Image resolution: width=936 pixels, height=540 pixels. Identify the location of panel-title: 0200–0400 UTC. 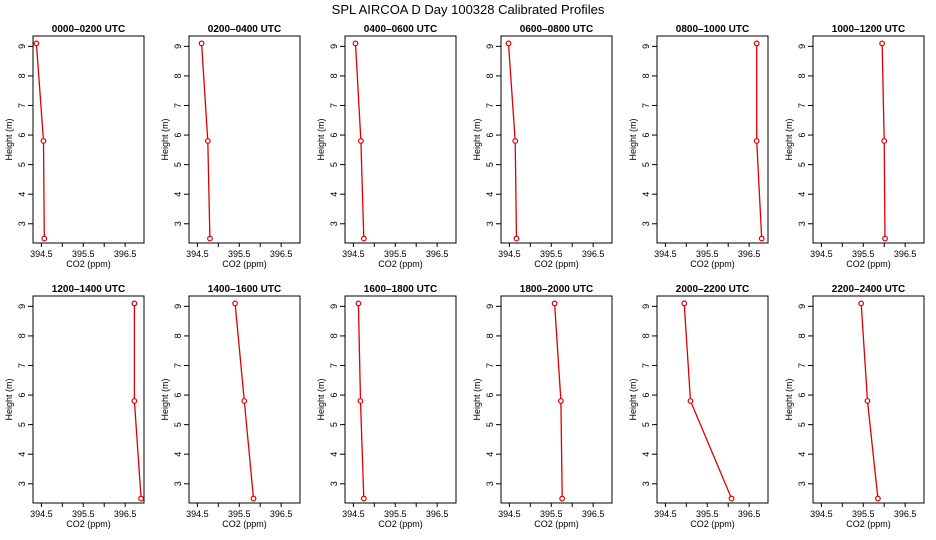
(244, 29).